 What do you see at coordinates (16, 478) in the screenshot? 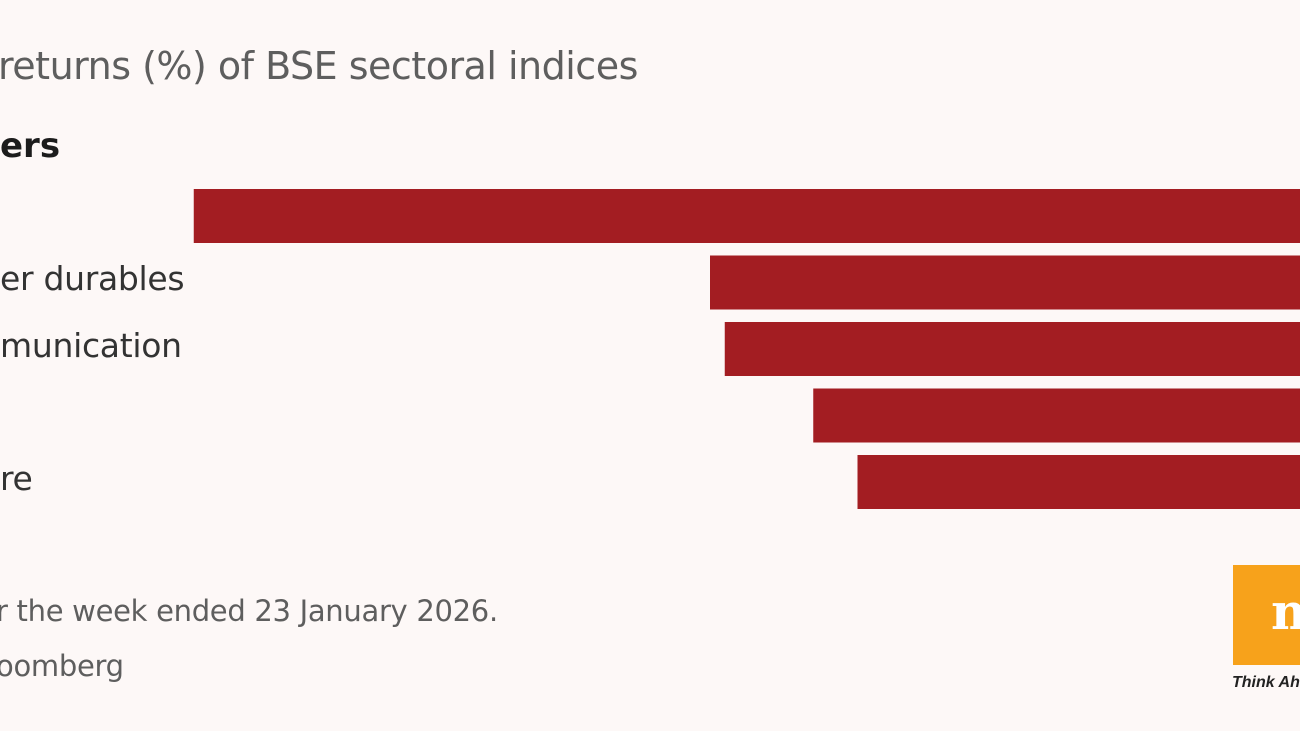
I see `category-label: re` at bounding box center [16, 478].